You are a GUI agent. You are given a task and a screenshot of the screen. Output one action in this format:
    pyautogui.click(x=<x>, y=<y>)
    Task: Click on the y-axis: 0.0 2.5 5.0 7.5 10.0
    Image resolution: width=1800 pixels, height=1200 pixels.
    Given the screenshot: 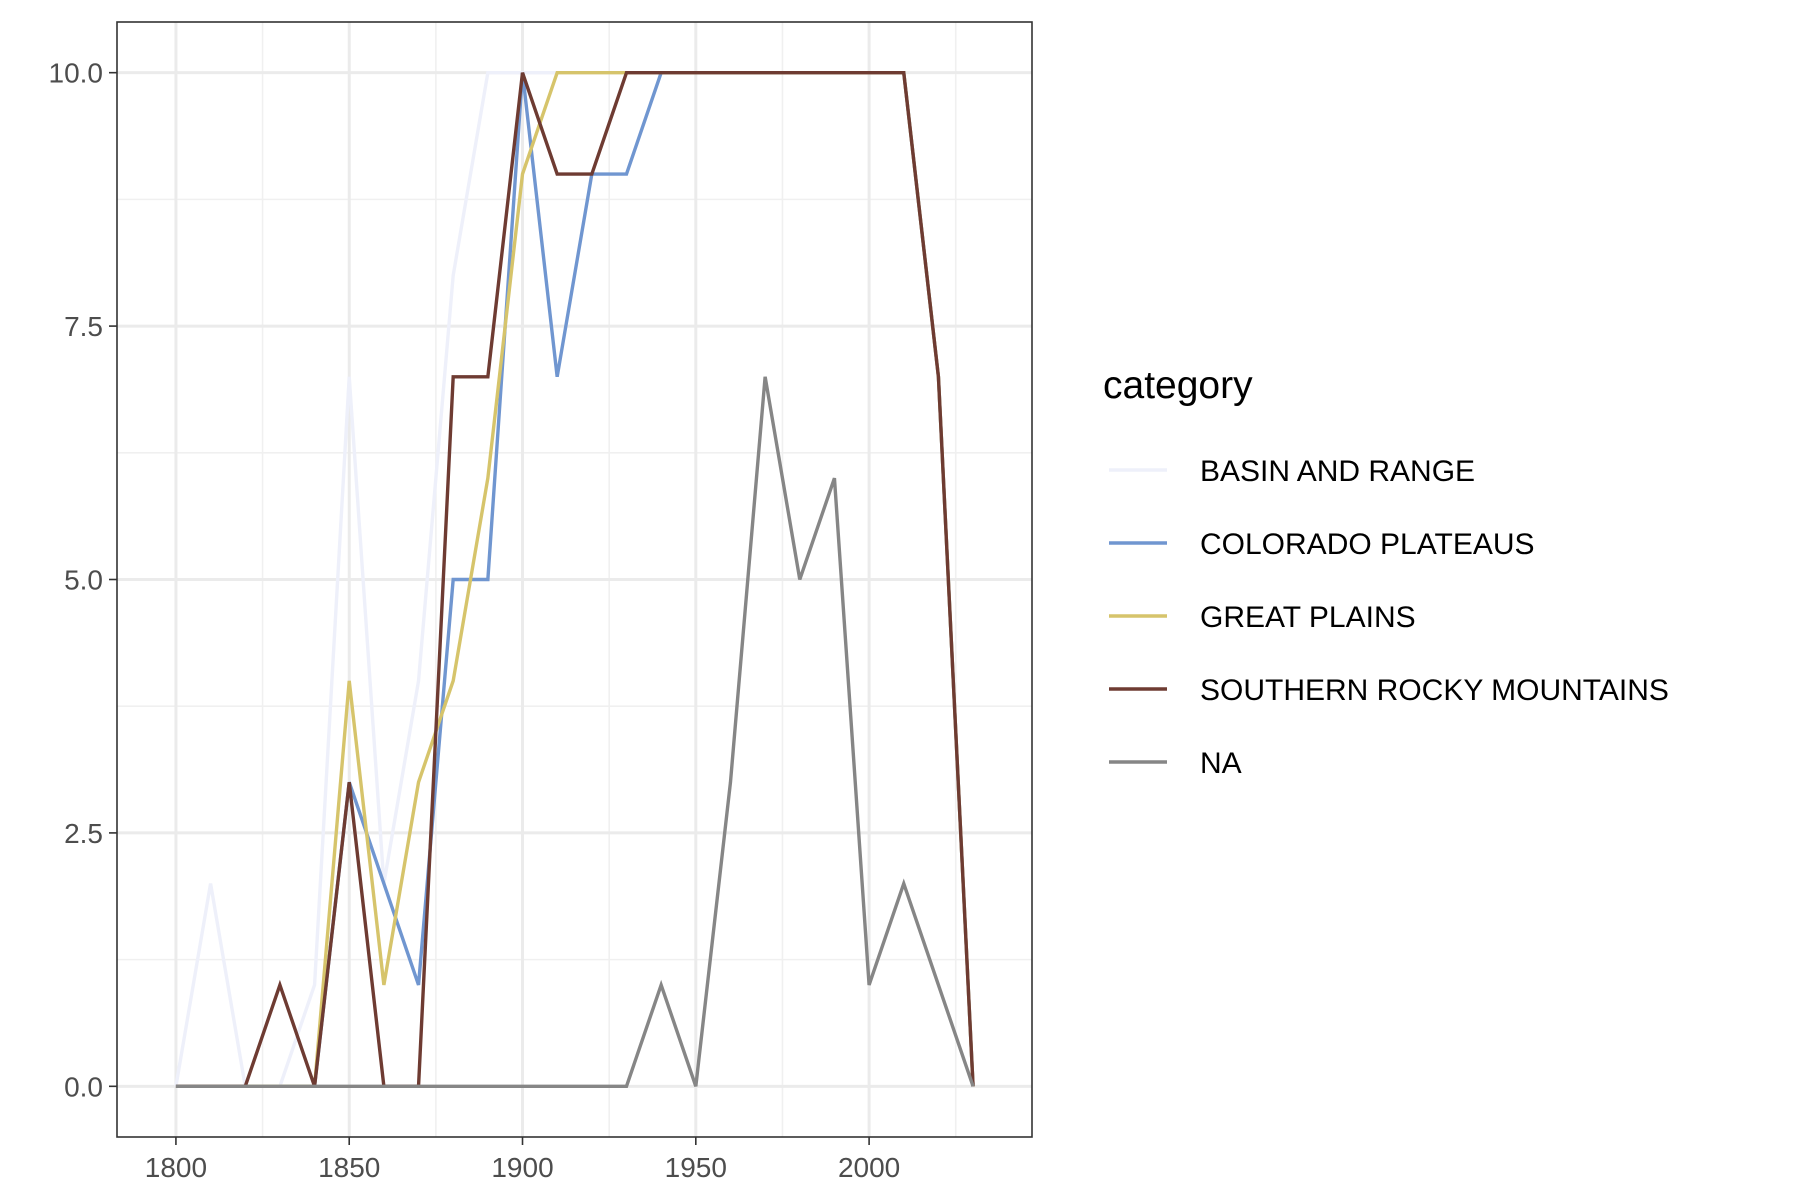 What is the action you would take?
    pyautogui.click(x=83, y=580)
    